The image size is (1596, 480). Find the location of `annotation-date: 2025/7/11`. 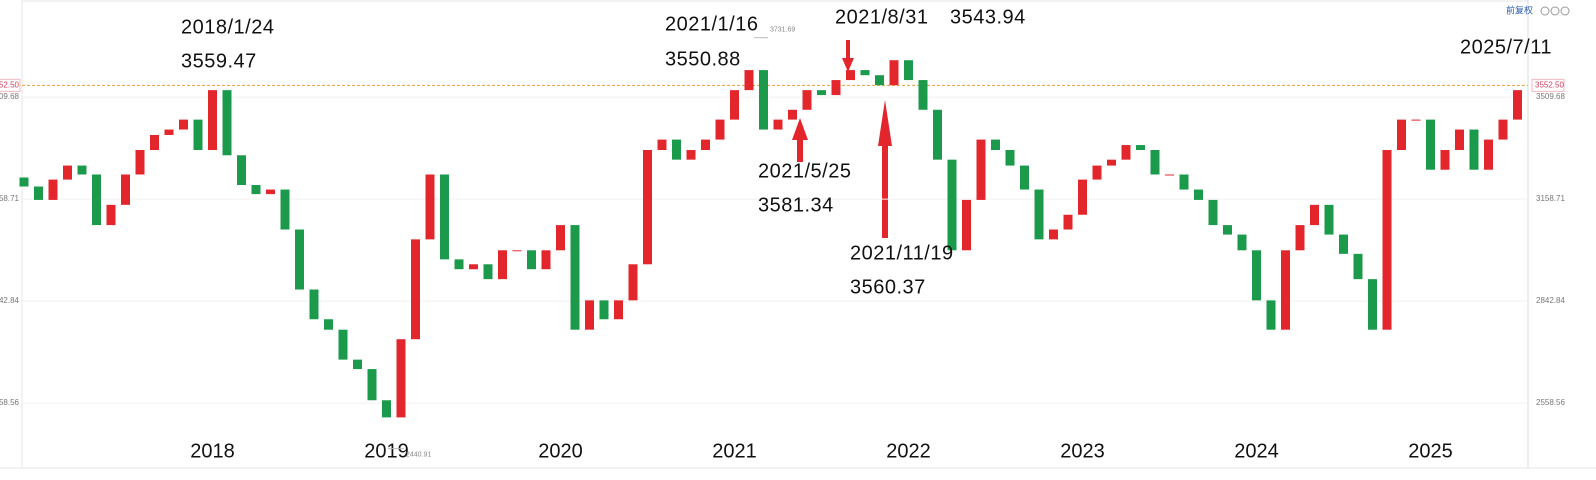

annotation-date: 2025/7/11 is located at coordinates (1506, 47).